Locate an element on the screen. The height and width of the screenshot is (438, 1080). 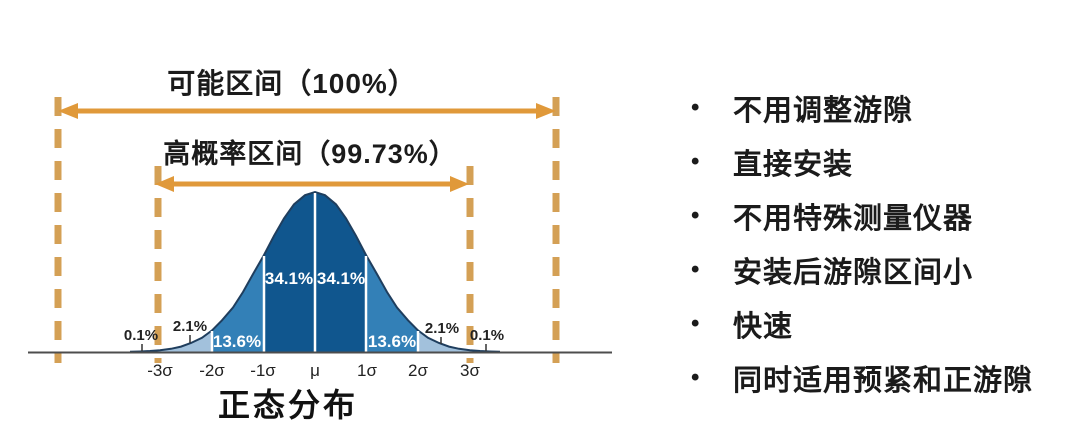
sigma-divider-lines is located at coordinates (315, 272).